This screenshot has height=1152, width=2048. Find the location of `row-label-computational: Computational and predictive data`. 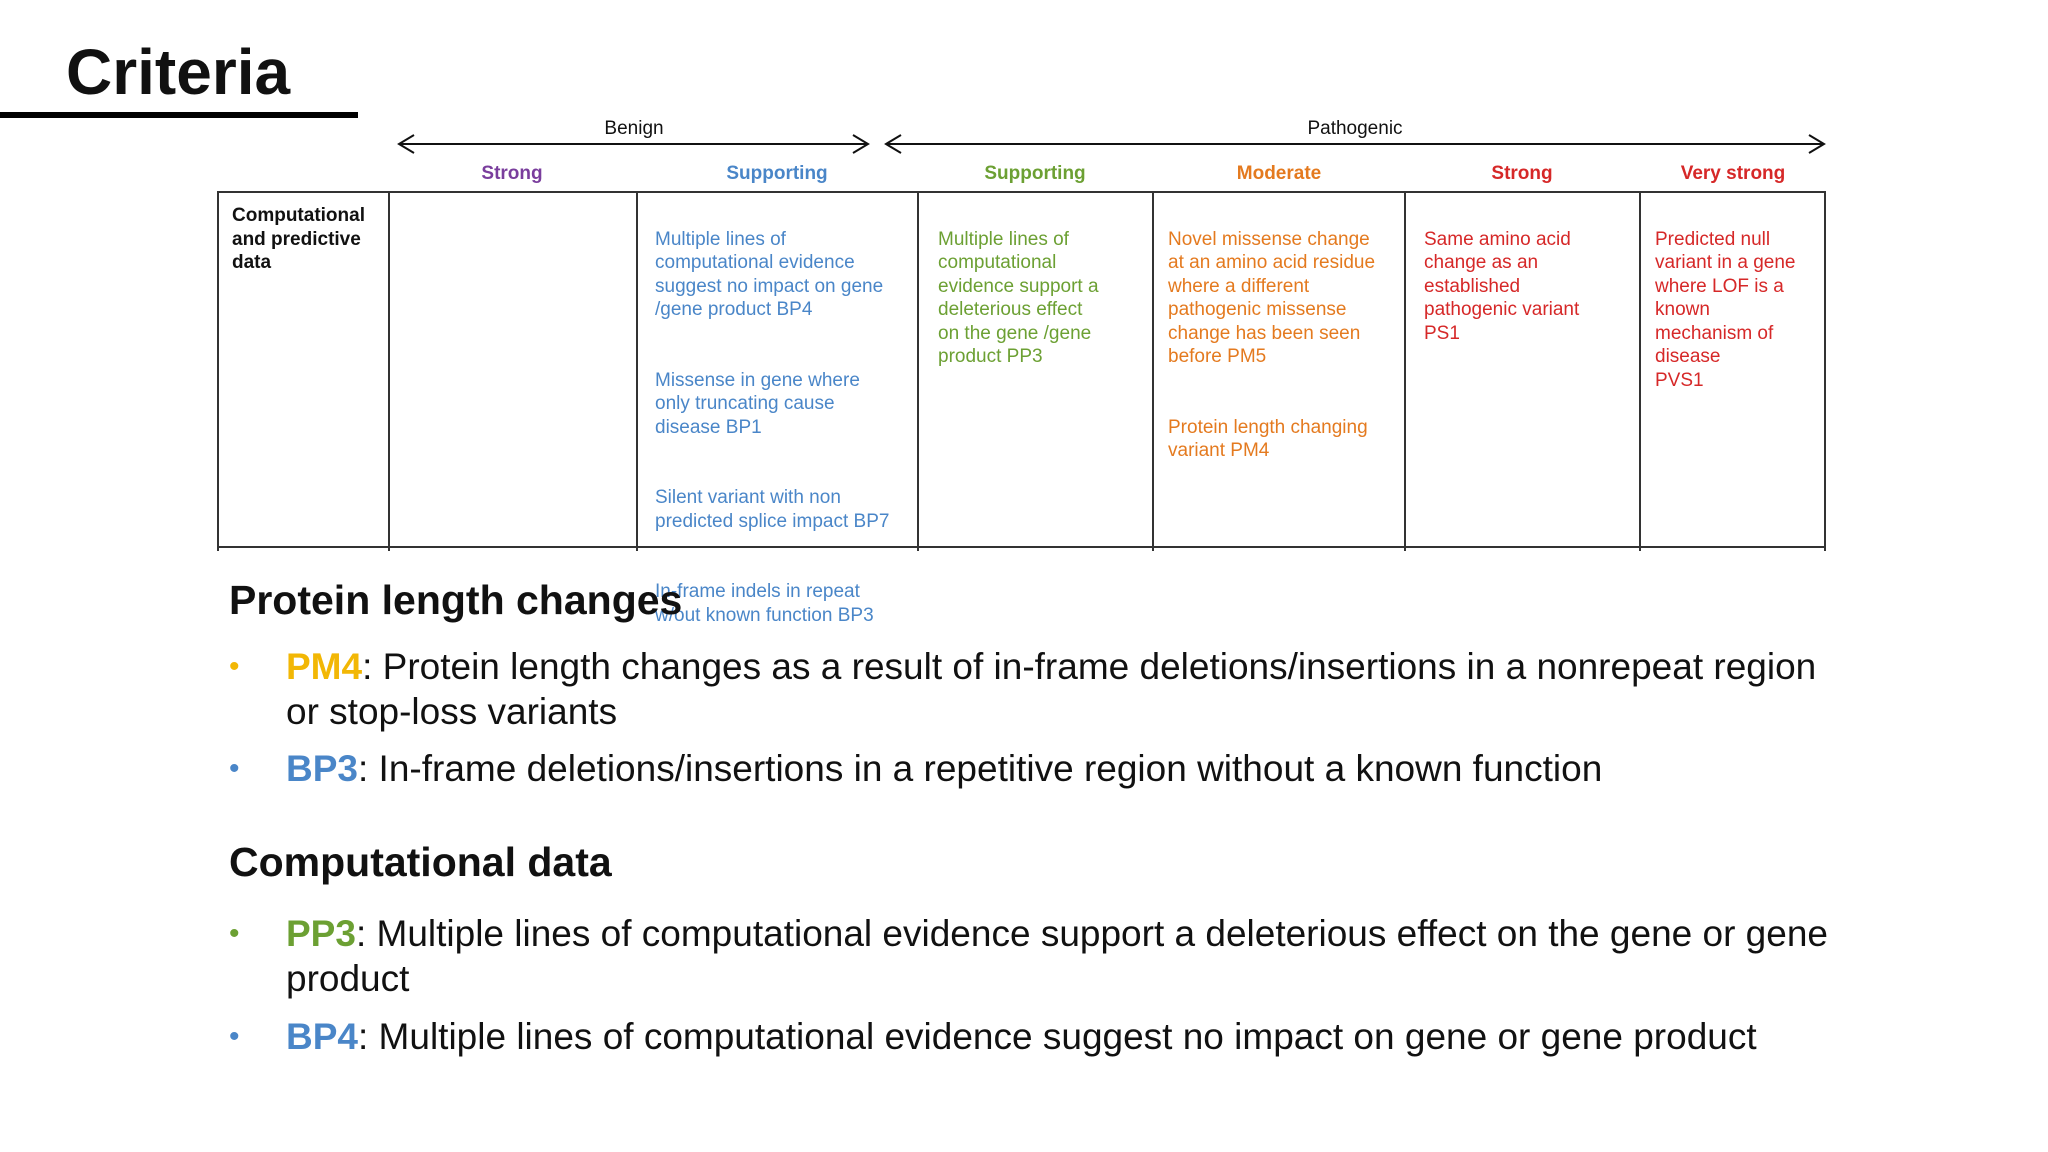

row-label-computational: Computational and predictive data is located at coordinates (298, 239).